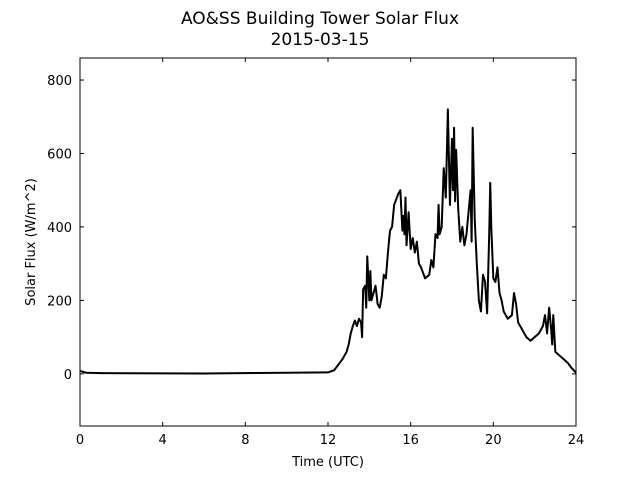 The height and width of the screenshot is (484, 640). Describe the element at coordinates (59, 81) in the screenshot. I see `y-tick-label: 800` at that location.